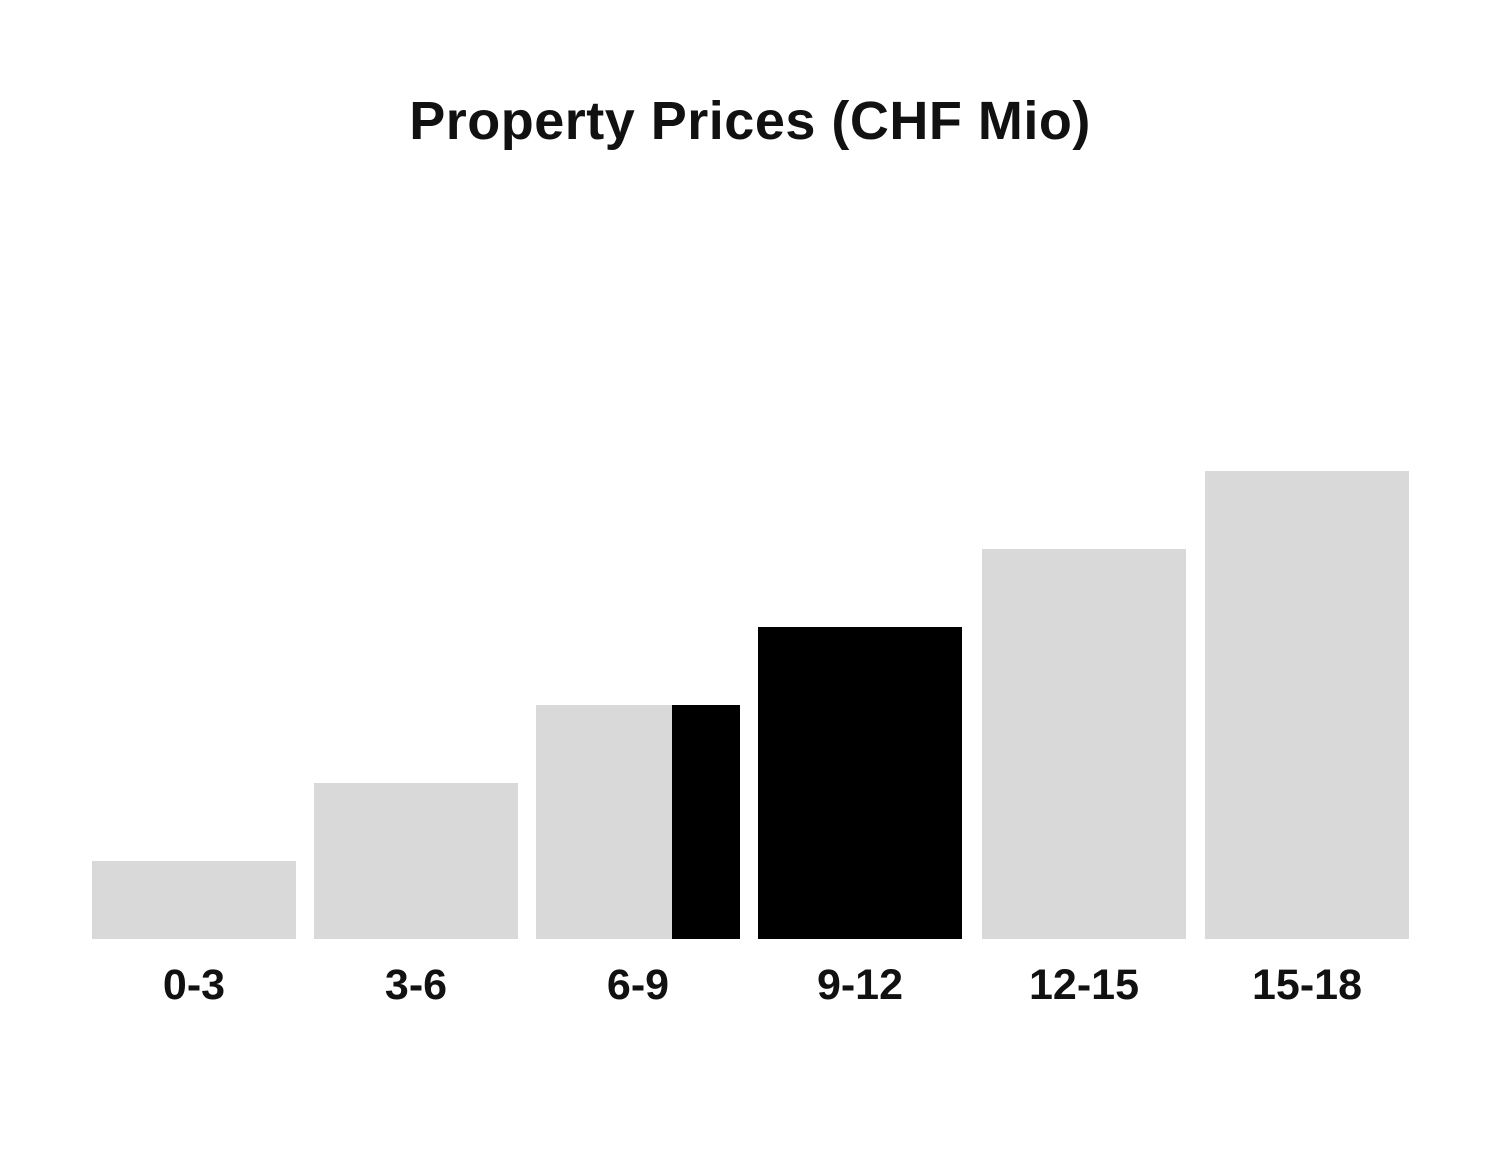  I want to click on x-tick-label-15-18: 15-18, so click(1307, 985).